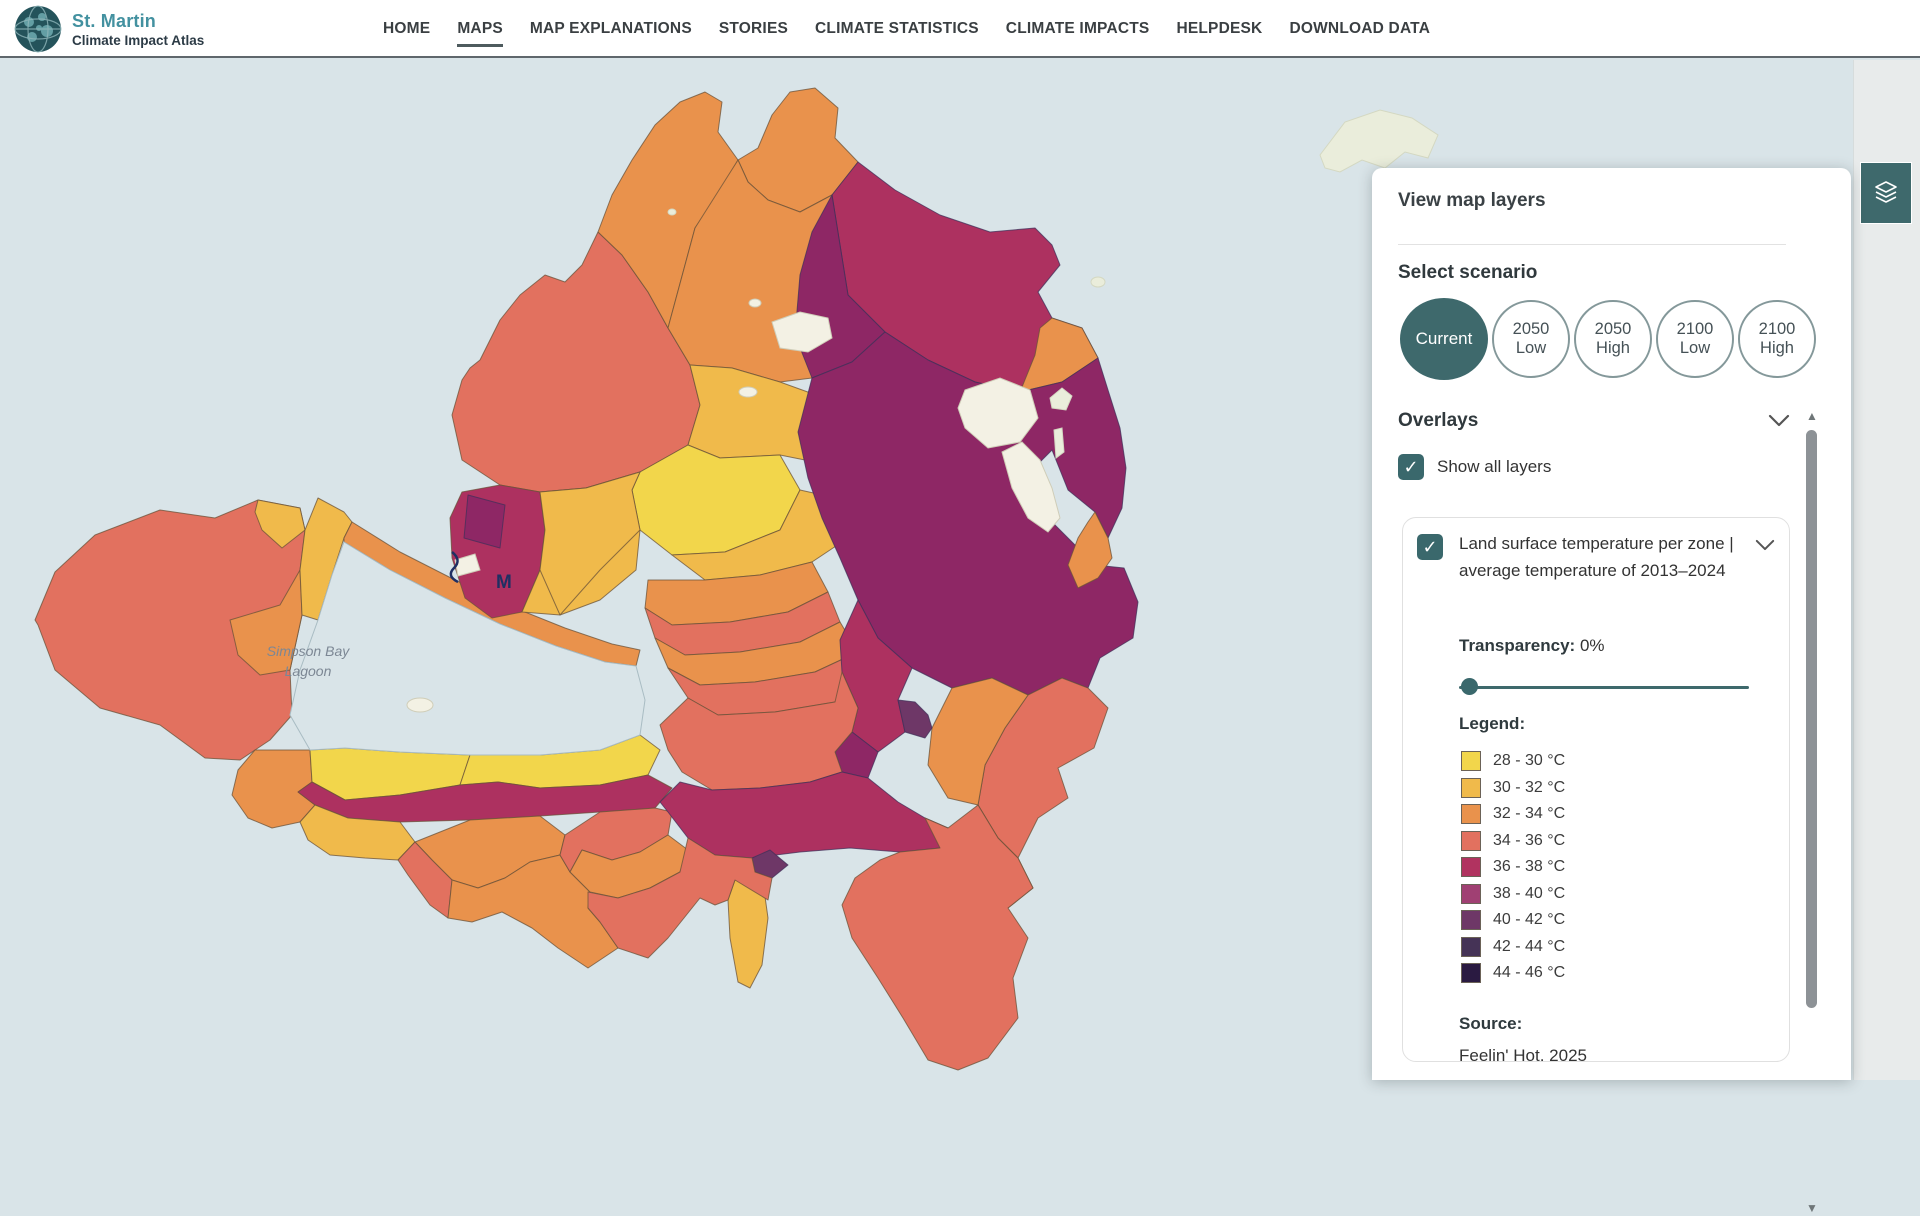 The width and height of the screenshot is (1920, 1216). Describe the element at coordinates (504, 582) in the screenshot. I see `marigot-label-partial: M` at that location.